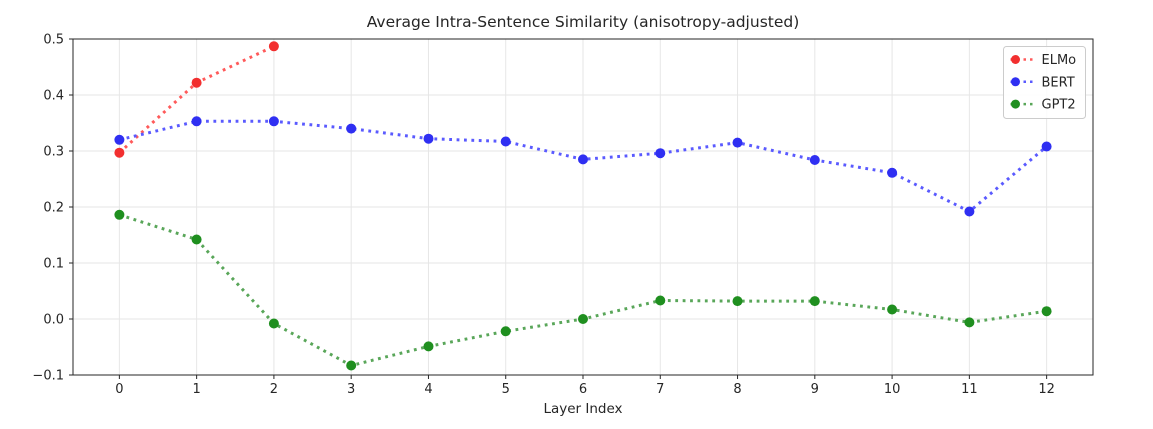  What do you see at coordinates (196, 389) in the screenshot?
I see `x-tick-label: 1` at bounding box center [196, 389].